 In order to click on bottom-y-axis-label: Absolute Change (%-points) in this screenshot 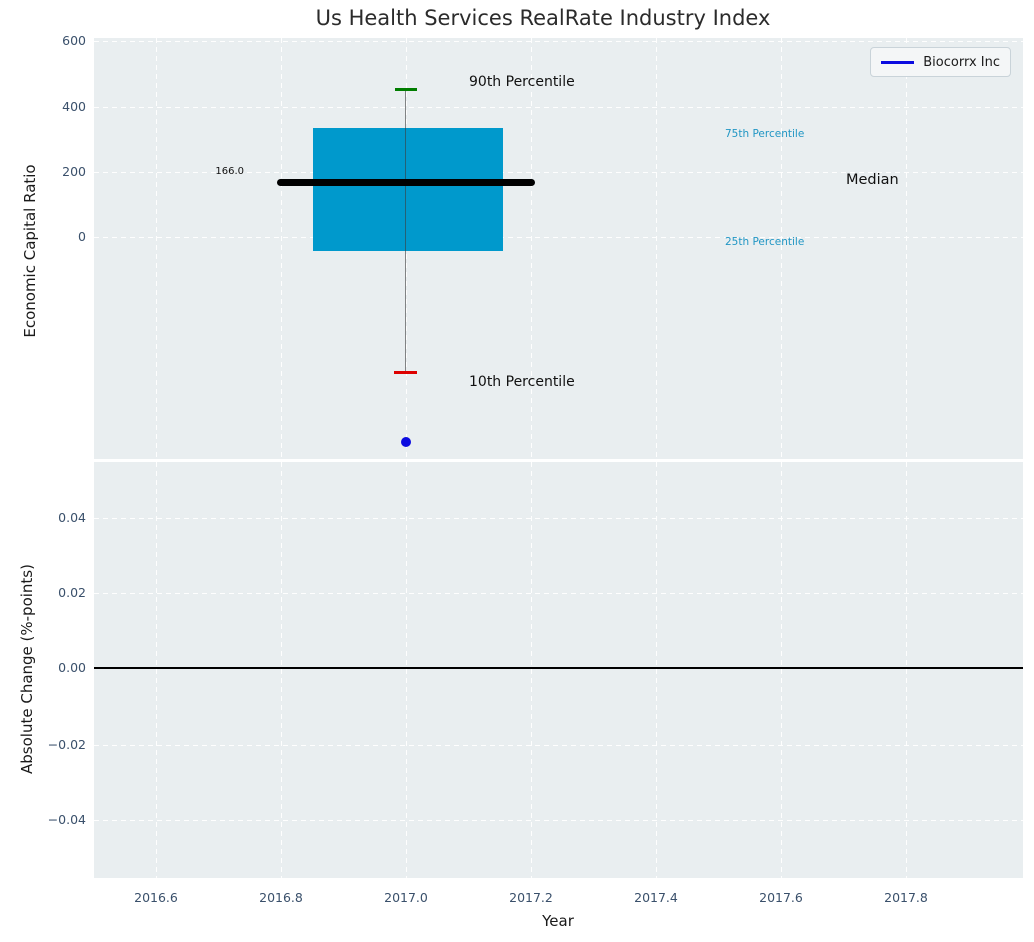, I will do `click(27, 669)`.